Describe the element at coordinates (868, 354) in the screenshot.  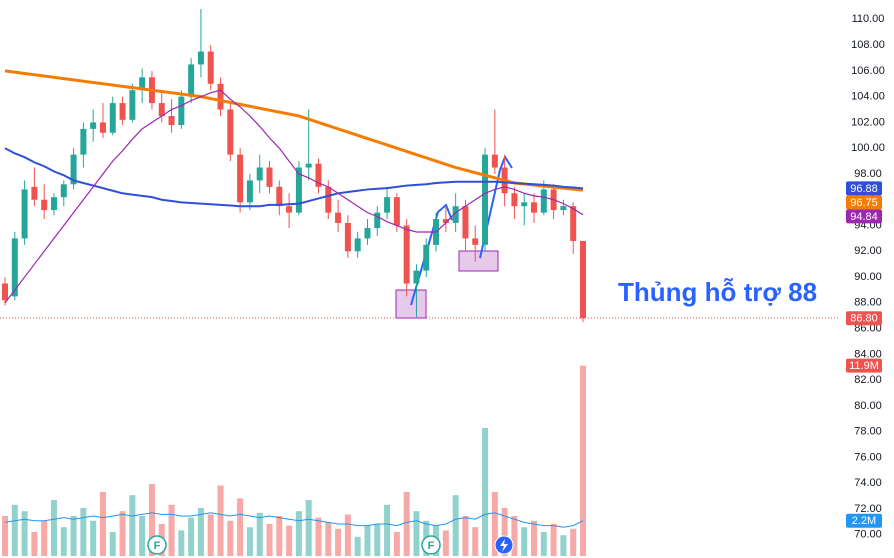
I see `y-tick-label: 84.00` at that location.